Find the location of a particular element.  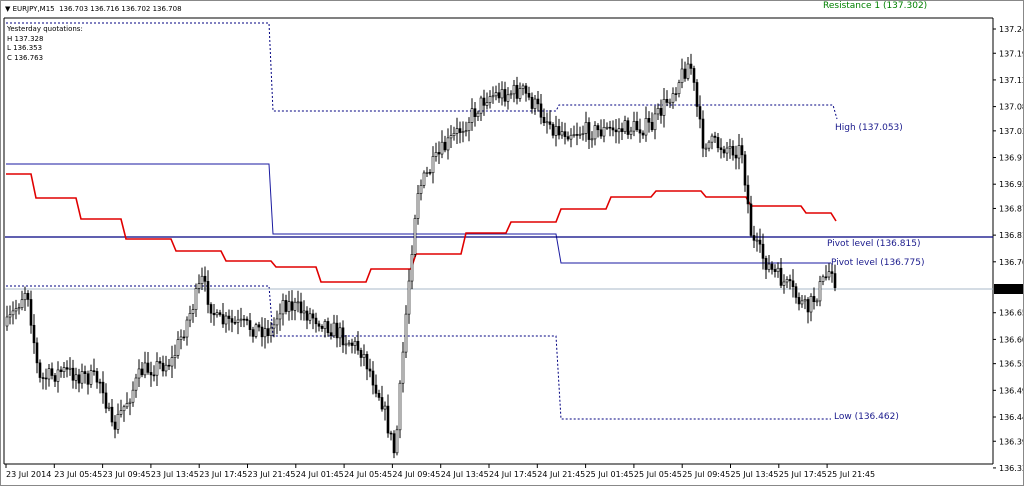

price-tick-label: 136.920 is located at coordinates (1011, 184).